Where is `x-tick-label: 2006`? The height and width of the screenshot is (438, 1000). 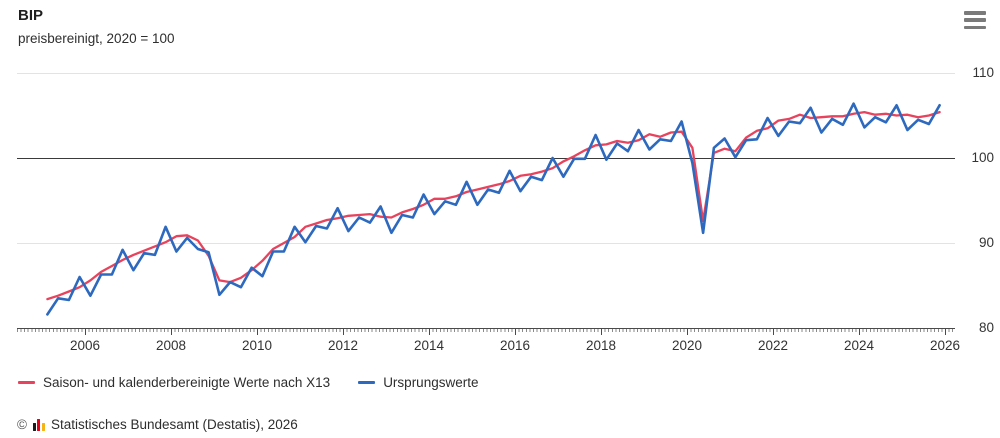
x-tick-label: 2006 is located at coordinates (85, 345).